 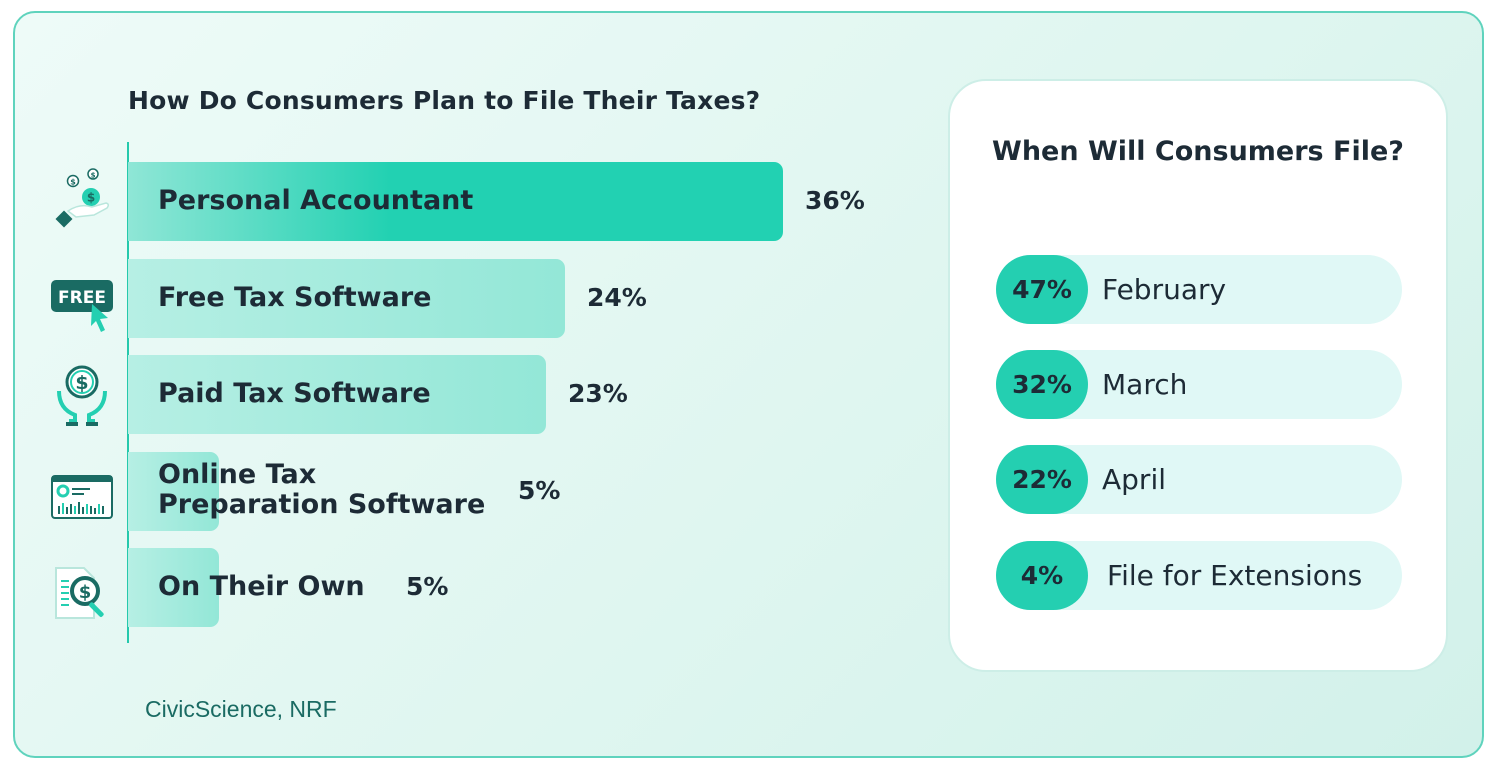 What do you see at coordinates (295, 297) in the screenshot?
I see `bar-label: Free Tax Software` at bounding box center [295, 297].